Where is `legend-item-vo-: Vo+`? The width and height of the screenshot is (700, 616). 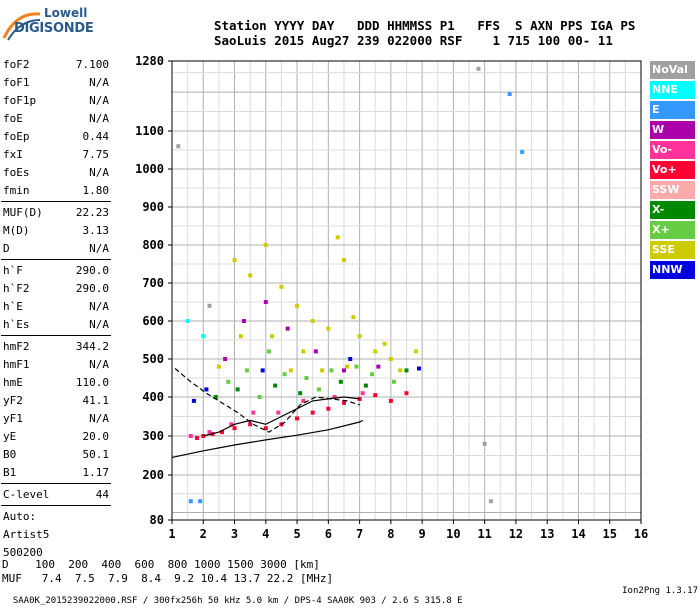 legend-item-vo-: Vo+ is located at coordinates (672, 169).